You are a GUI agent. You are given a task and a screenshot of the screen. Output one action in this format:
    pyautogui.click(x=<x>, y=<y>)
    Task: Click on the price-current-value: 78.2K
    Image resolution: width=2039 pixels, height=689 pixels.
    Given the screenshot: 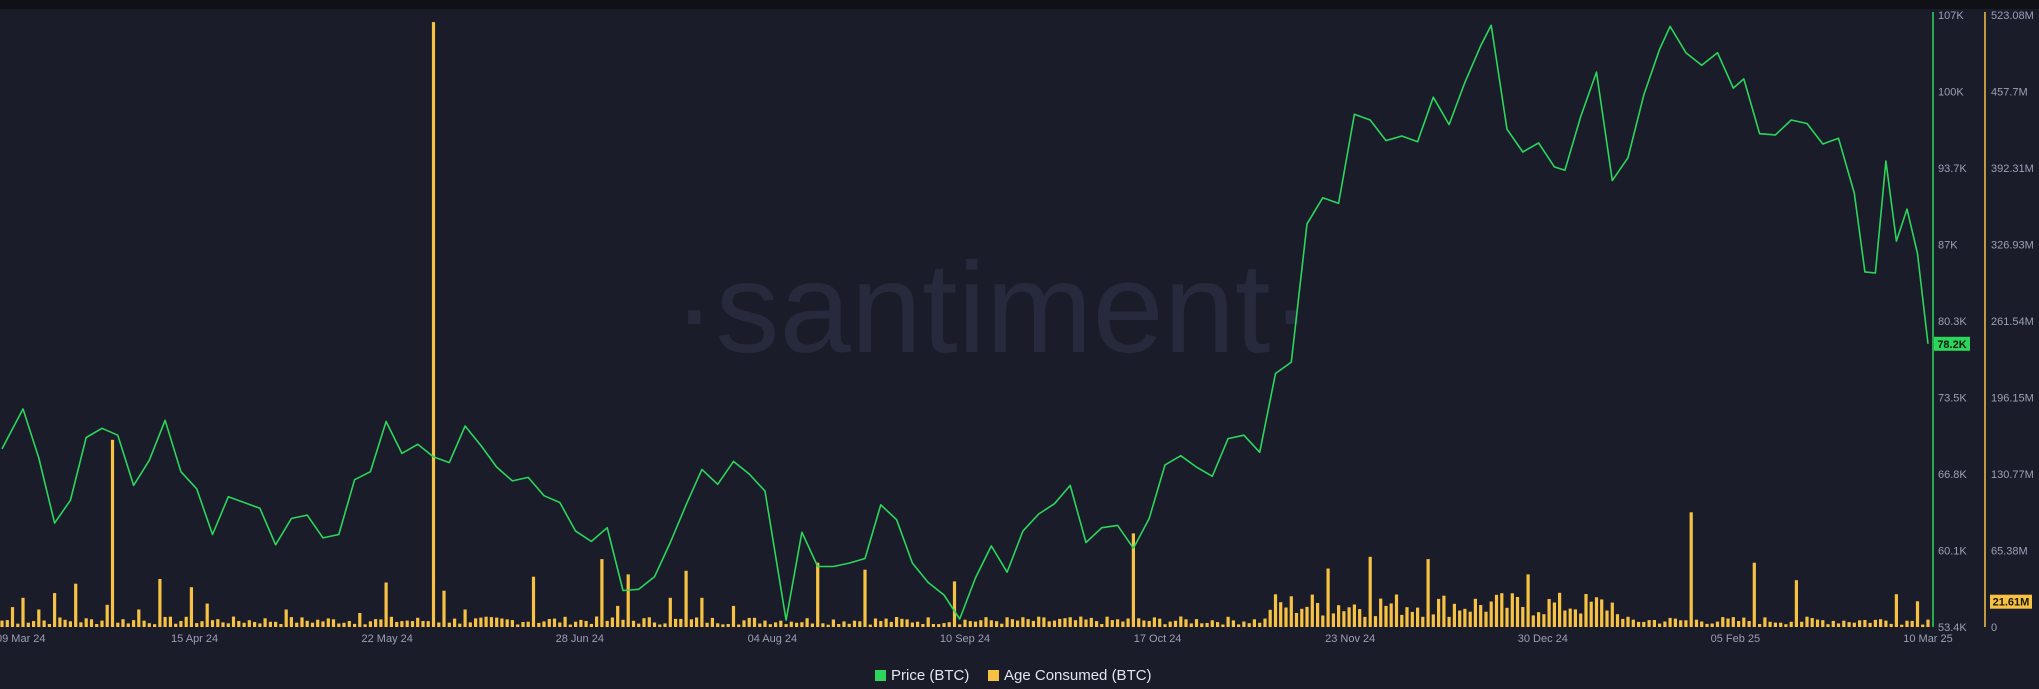 What is the action you would take?
    pyautogui.click(x=1951, y=345)
    